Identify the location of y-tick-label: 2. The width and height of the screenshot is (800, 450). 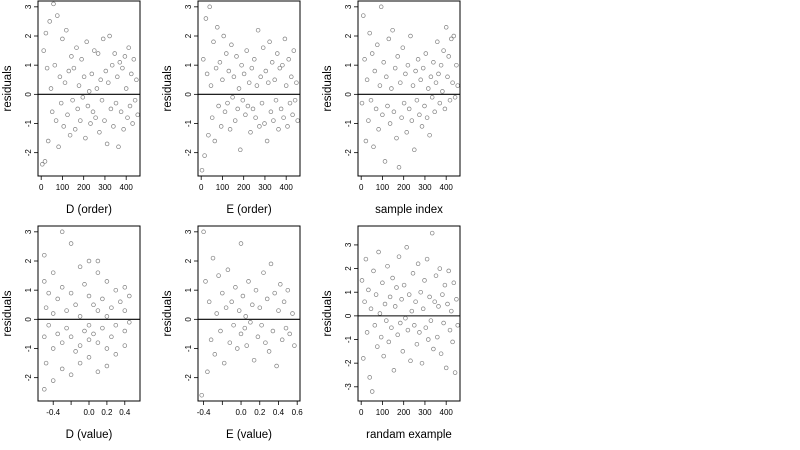
(28, 35).